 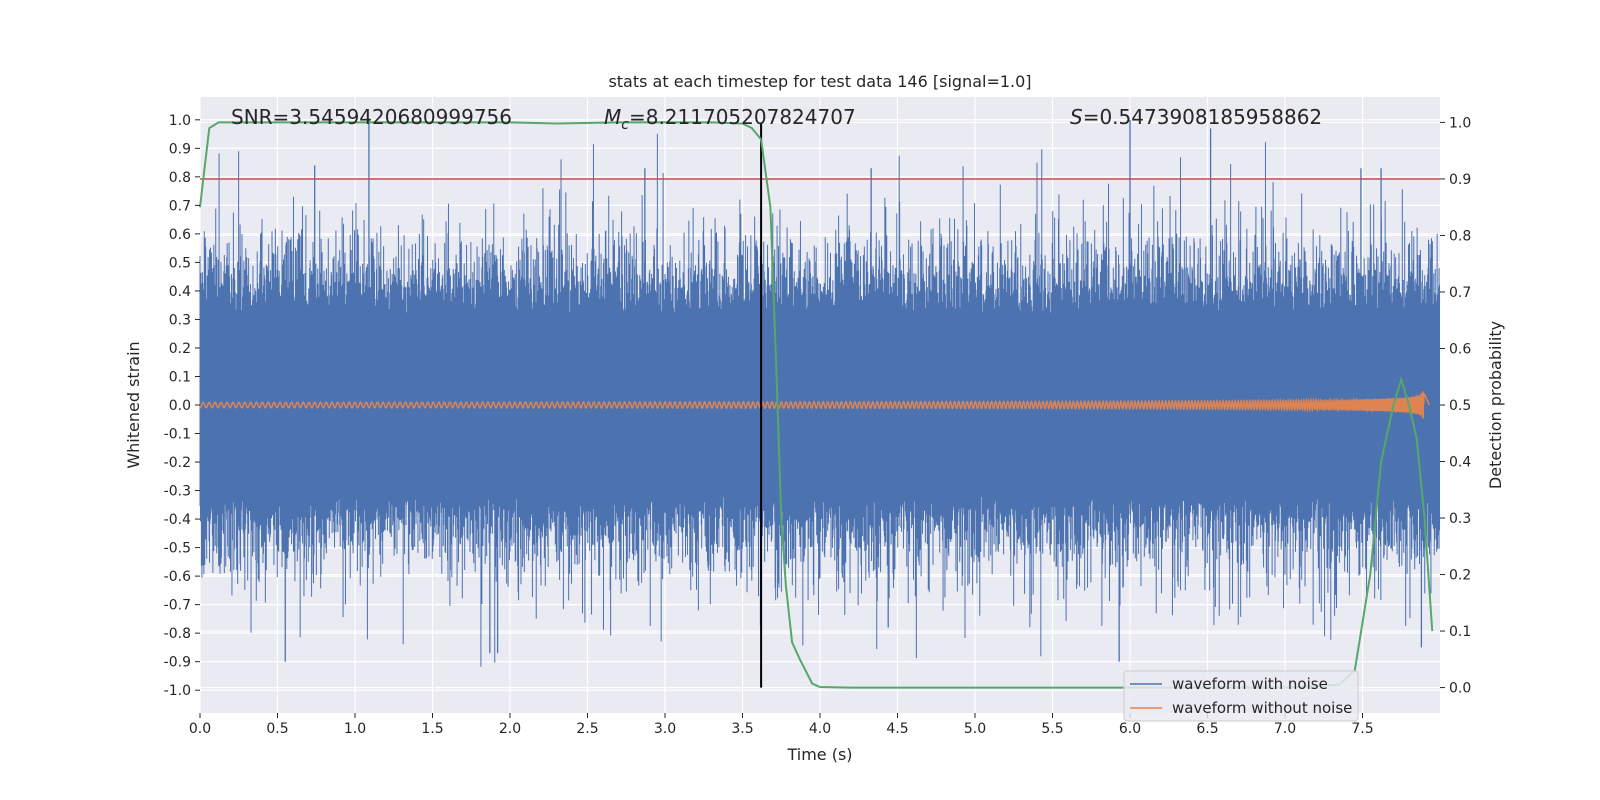 What do you see at coordinates (1202, 117) in the screenshot?
I see `s-value: =0.5473908185958862` at bounding box center [1202, 117].